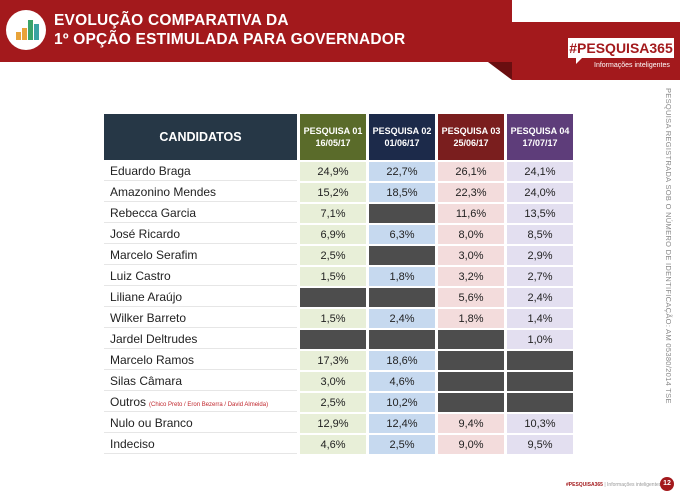 This screenshot has height=497, width=680. Describe the element at coordinates (540, 276) in the screenshot. I see `value-cell: 2,7%` at that location.